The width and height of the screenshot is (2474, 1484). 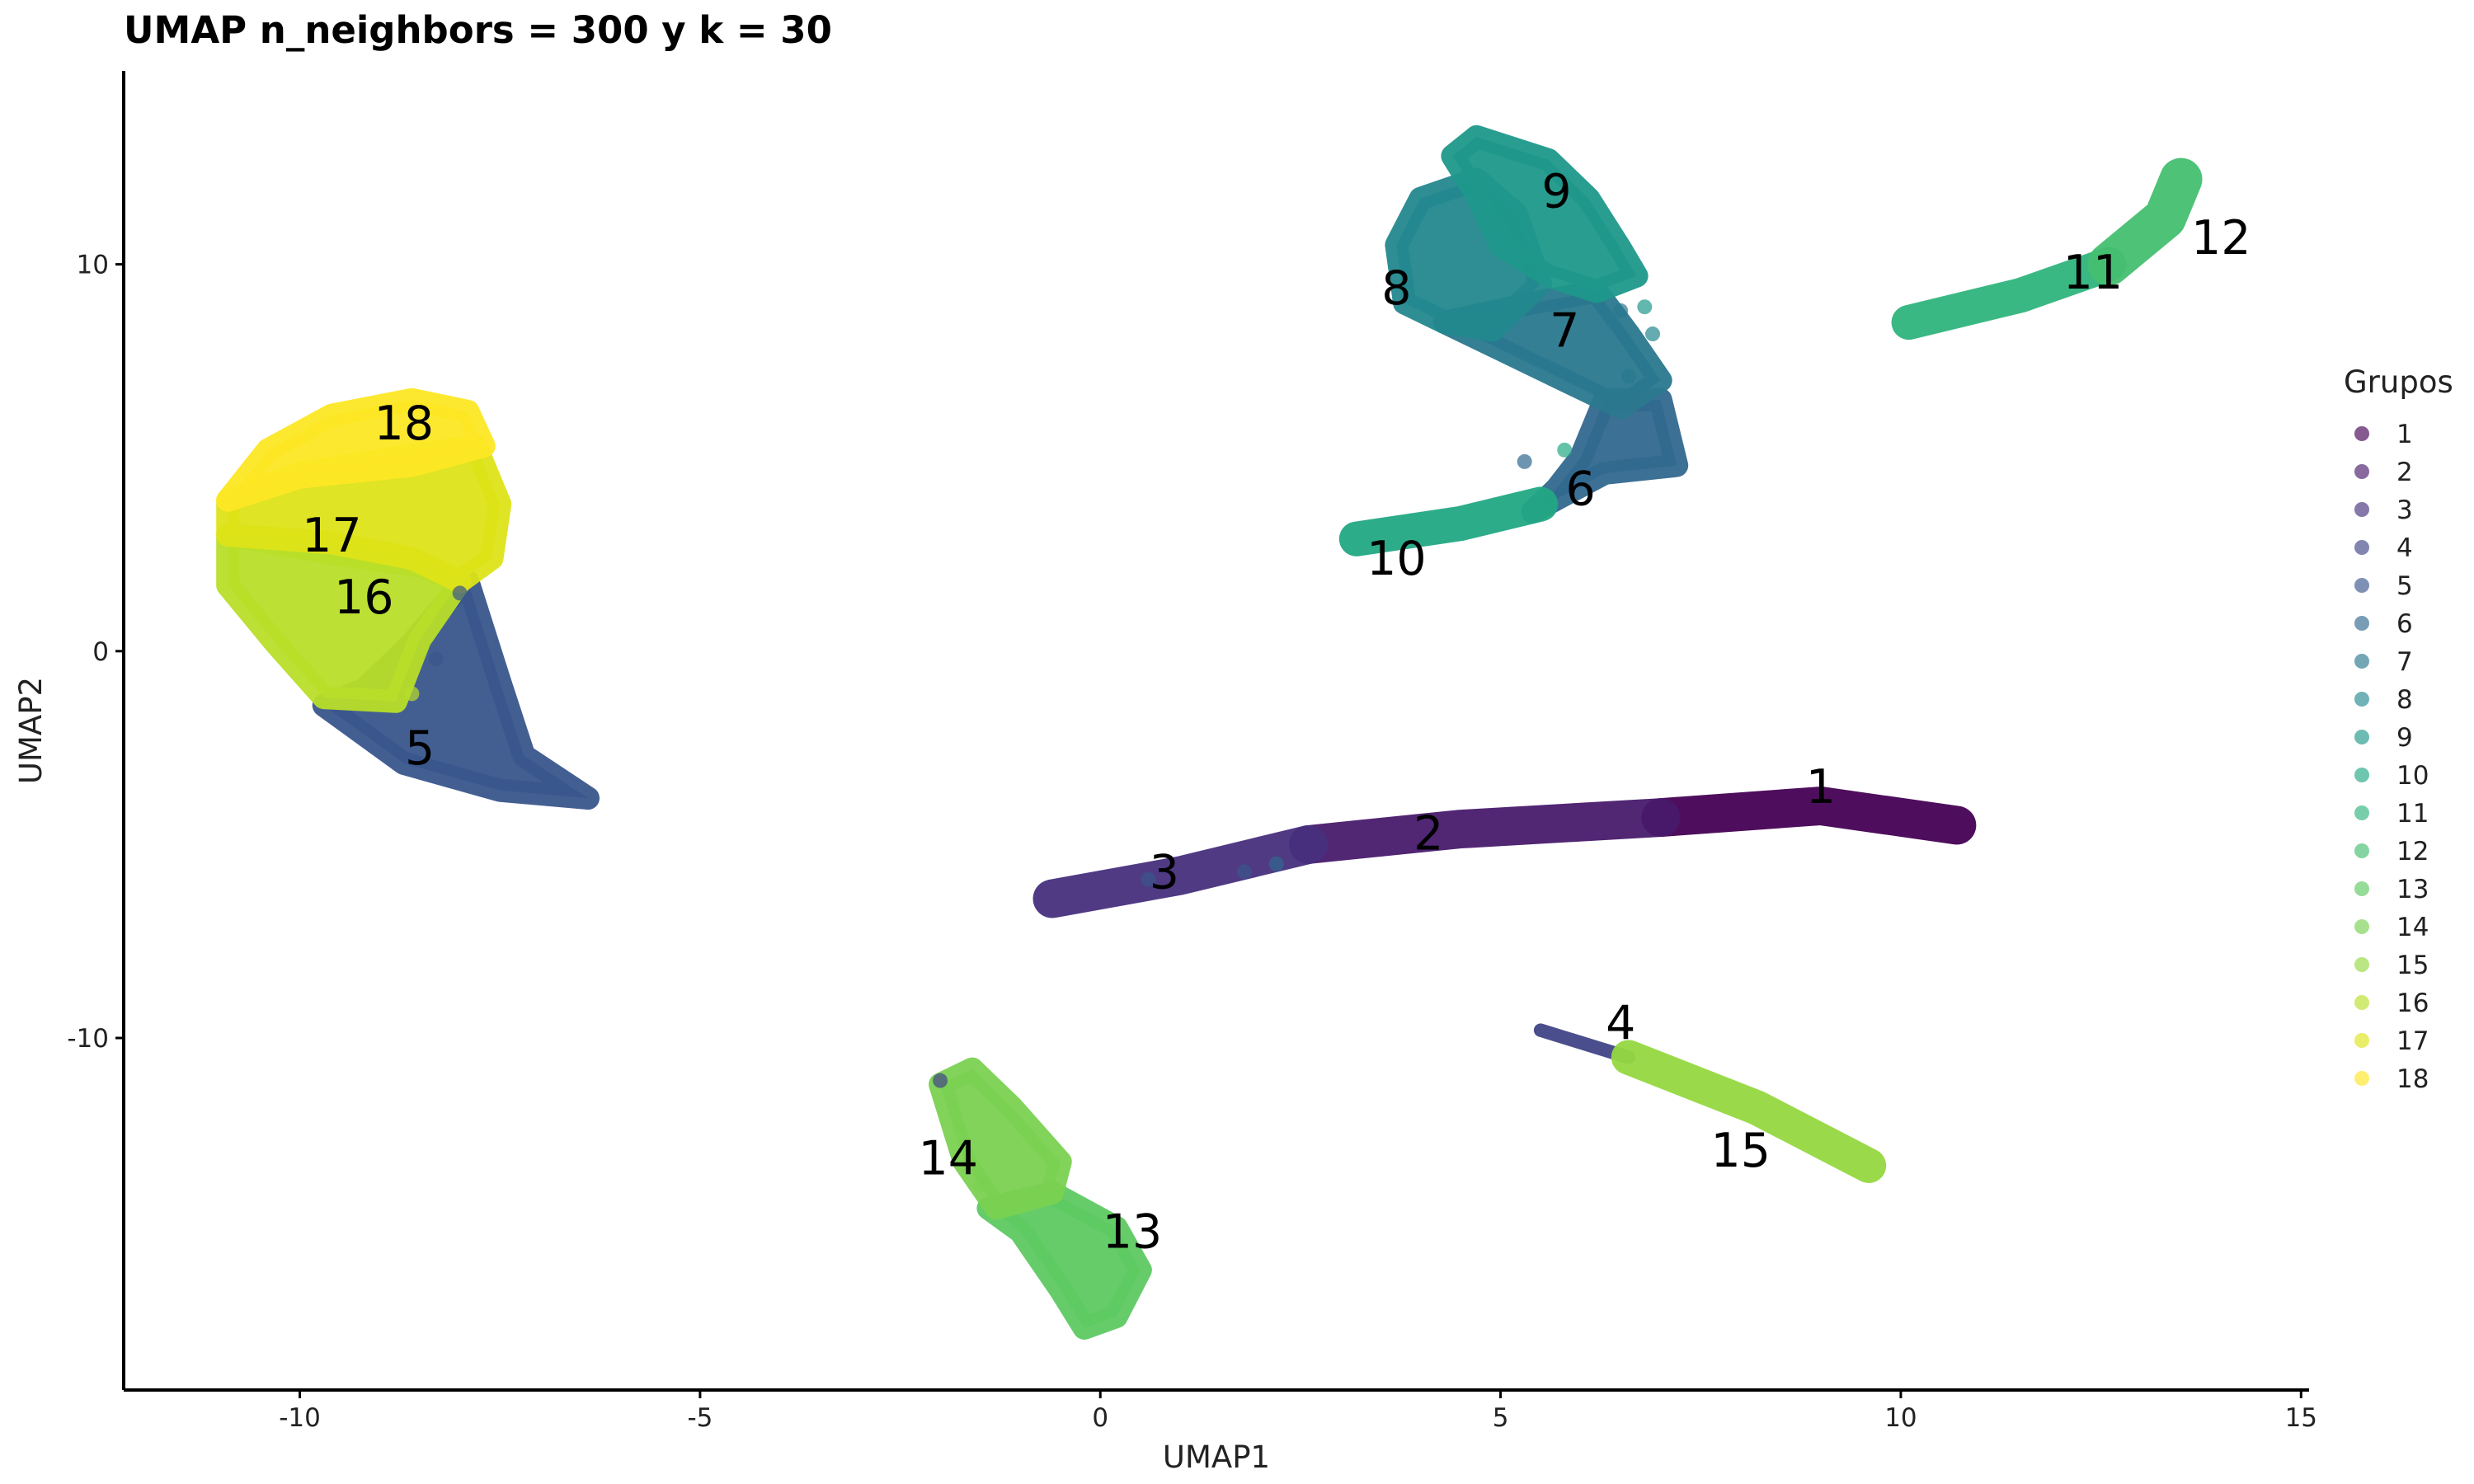 What do you see at coordinates (1900, 1418) in the screenshot?
I see `x-tick-label: 10` at bounding box center [1900, 1418].